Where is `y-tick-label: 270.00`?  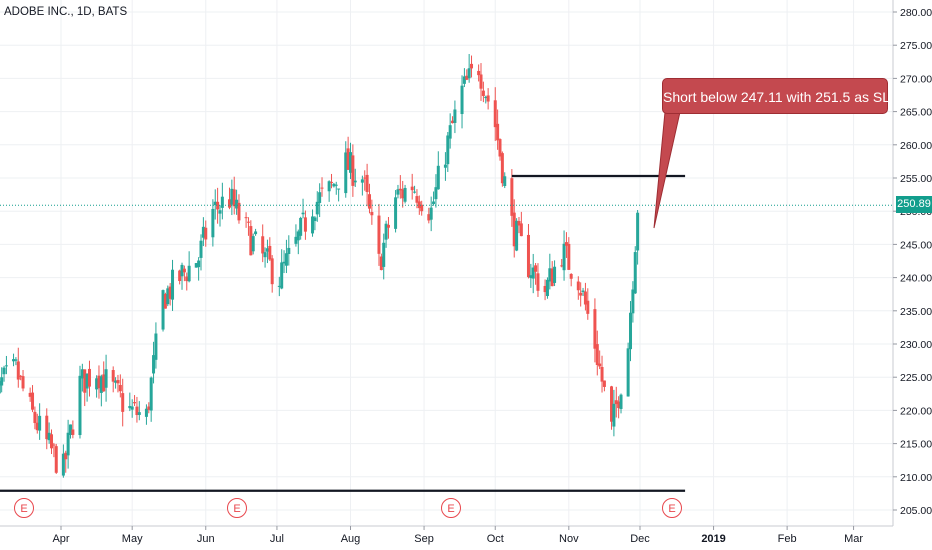 y-tick-label: 270.00 is located at coordinates (916, 79).